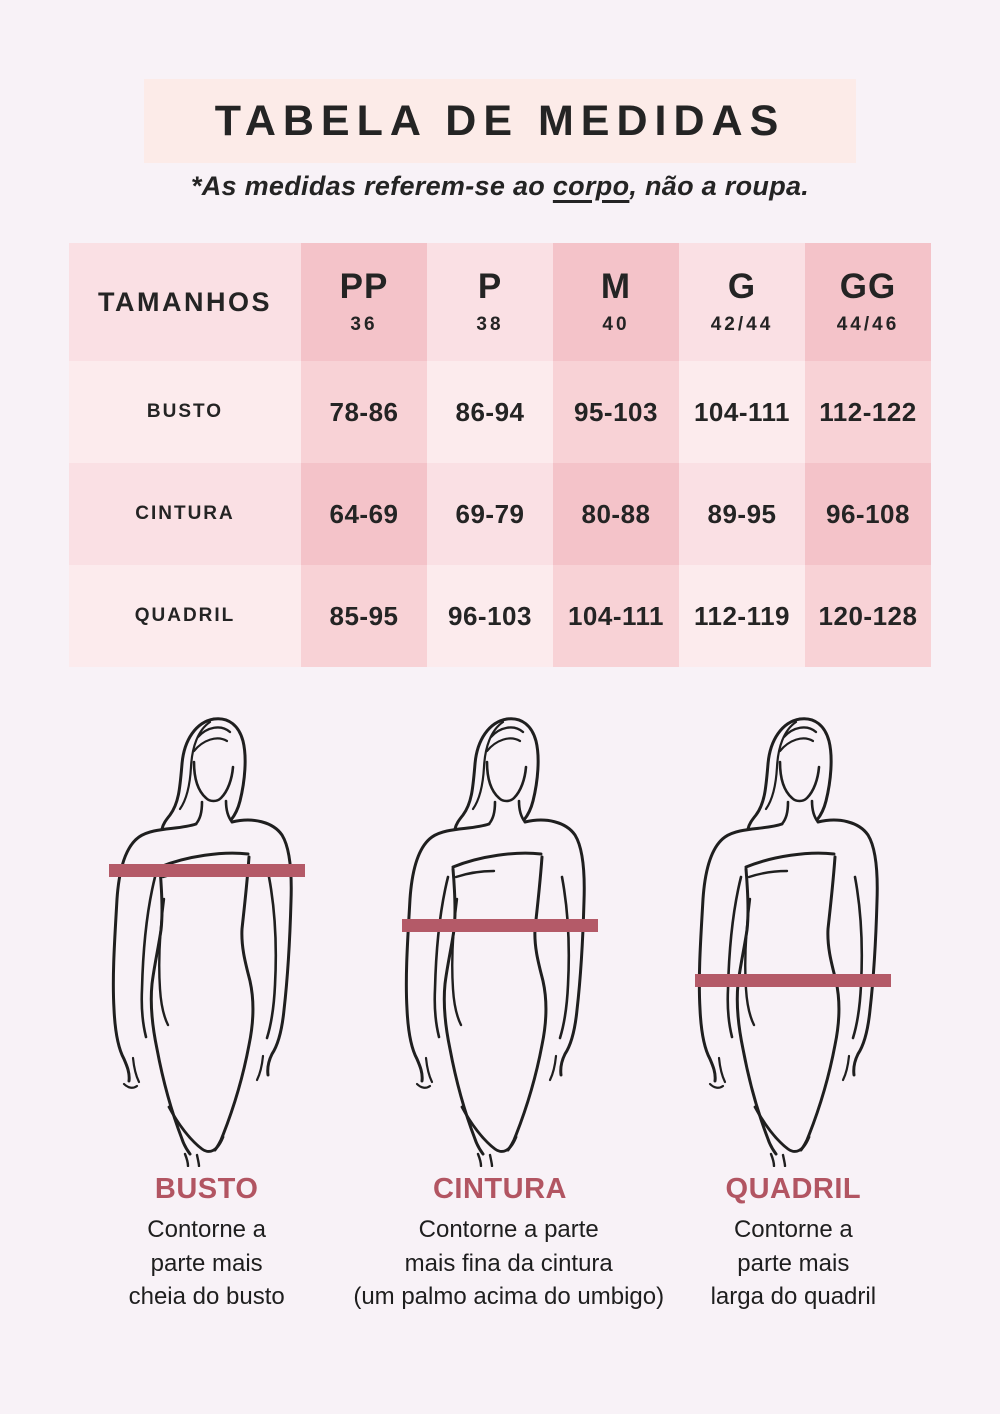  What do you see at coordinates (364, 514) in the screenshot?
I see `table-cell: 64-69` at bounding box center [364, 514].